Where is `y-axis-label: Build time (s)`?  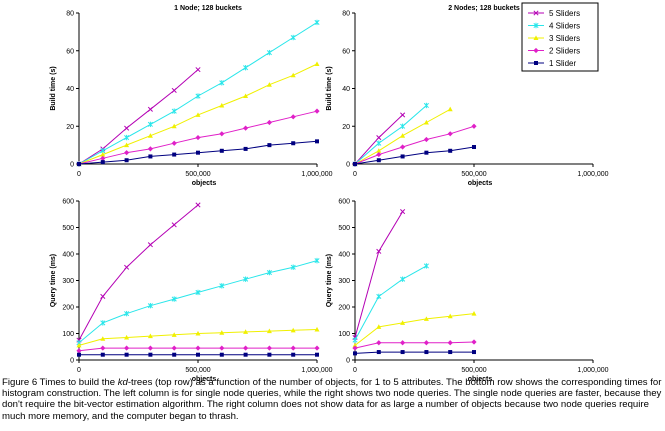
y-axis-label: Build time (s) is located at coordinates (329, 88).